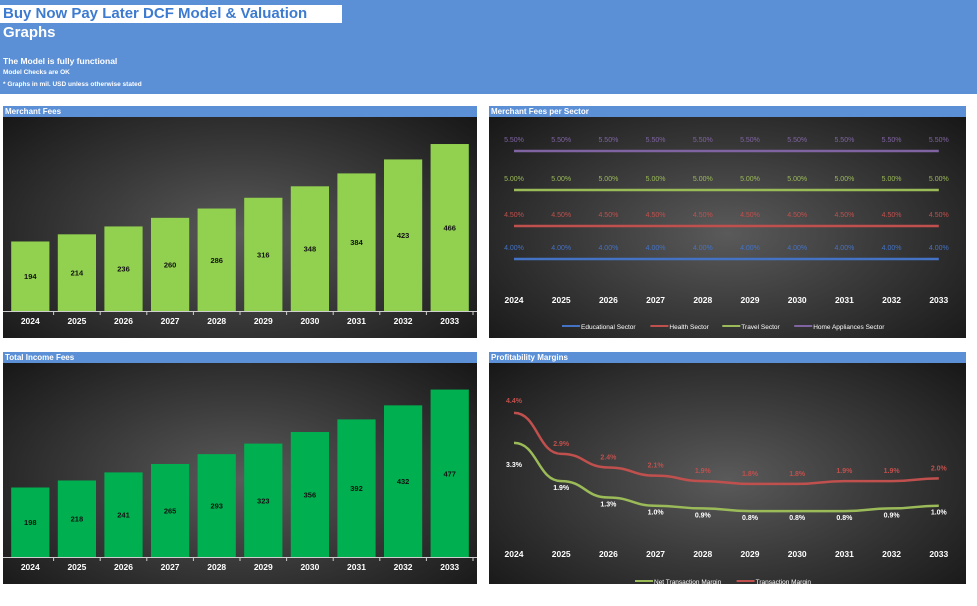  What do you see at coordinates (514, 465) in the screenshot?
I see `data-label: 3.3%` at bounding box center [514, 465].